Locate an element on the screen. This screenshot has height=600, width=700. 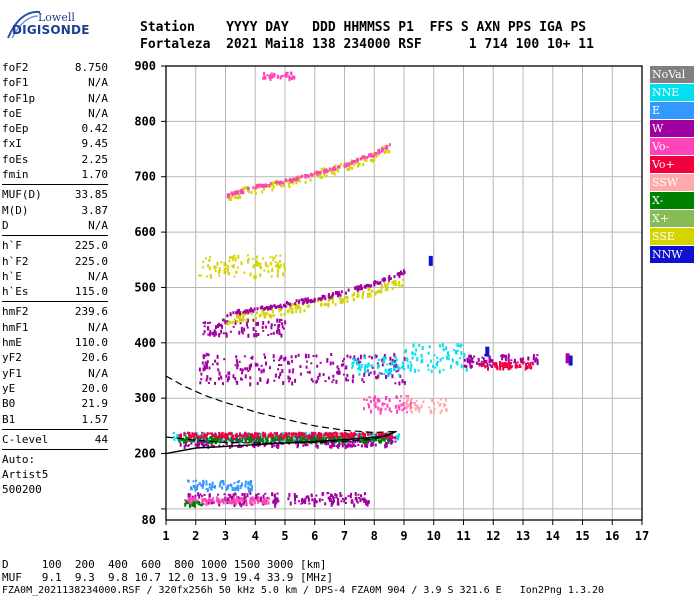
param-row: h`E N/A is located at coordinates (55, 276).